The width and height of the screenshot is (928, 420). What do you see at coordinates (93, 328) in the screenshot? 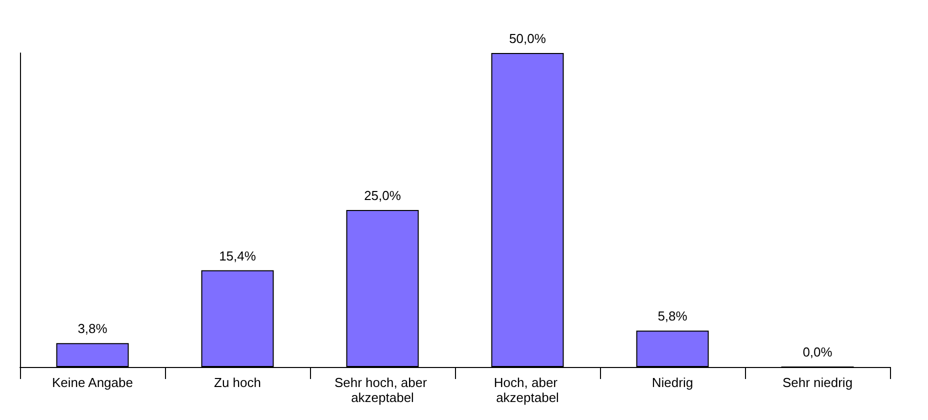
I see `data-label: 3,8%` at bounding box center [93, 328].